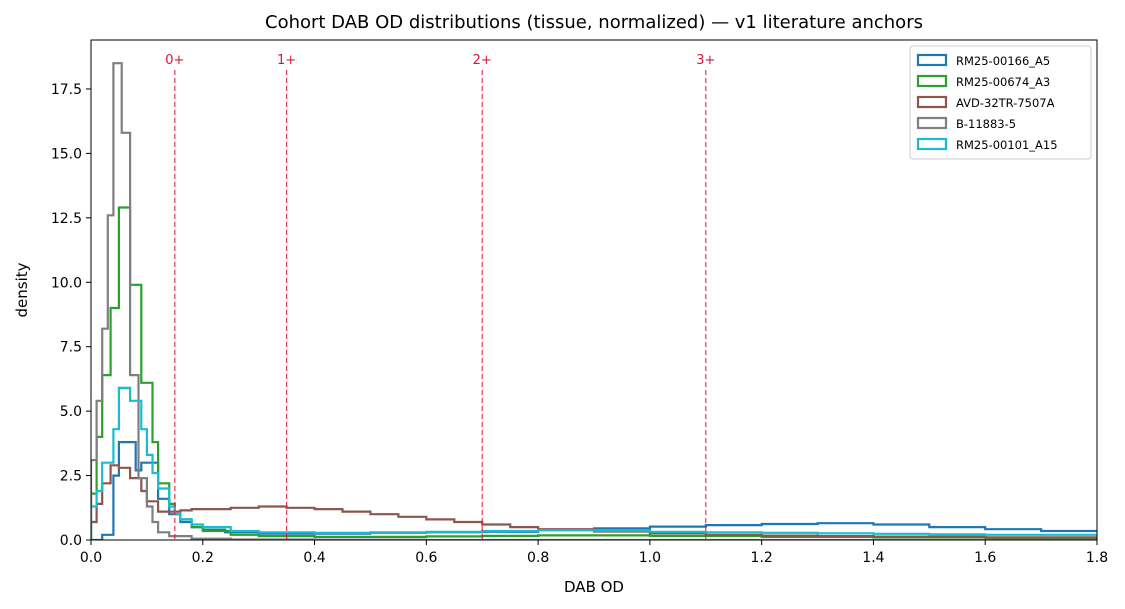  I want to click on y-tick-label-0: 0.0, so click(71, 541).